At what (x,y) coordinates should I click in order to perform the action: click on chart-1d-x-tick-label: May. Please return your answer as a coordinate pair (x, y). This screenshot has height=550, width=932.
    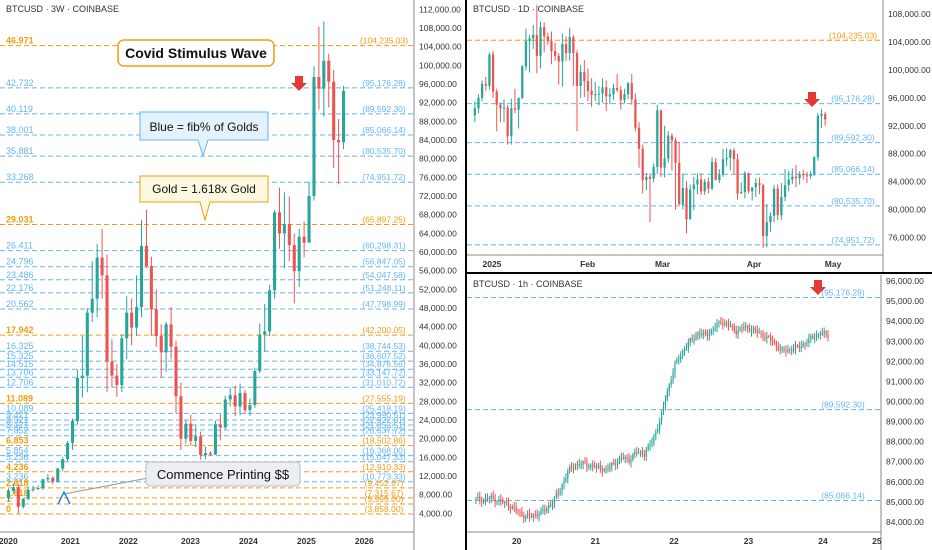
    Looking at the image, I should click on (833, 264).